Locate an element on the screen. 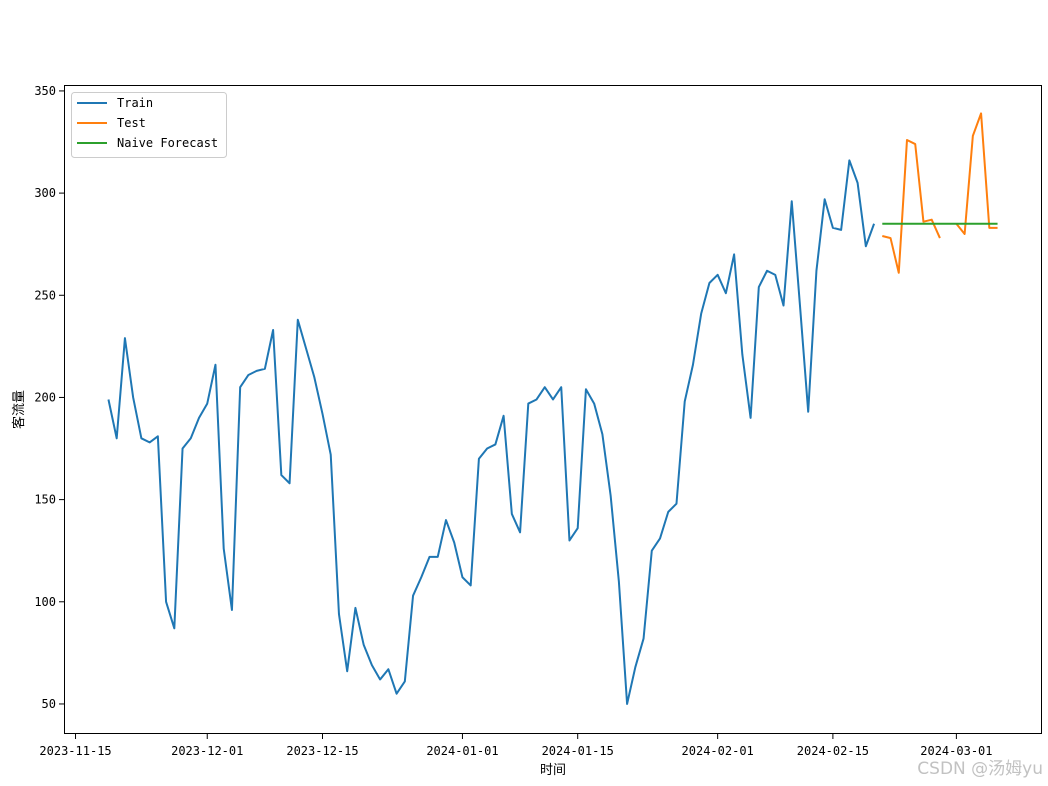 This screenshot has width=1048, height=786. x-tick-label: 2024-01-15 is located at coordinates (578, 751).